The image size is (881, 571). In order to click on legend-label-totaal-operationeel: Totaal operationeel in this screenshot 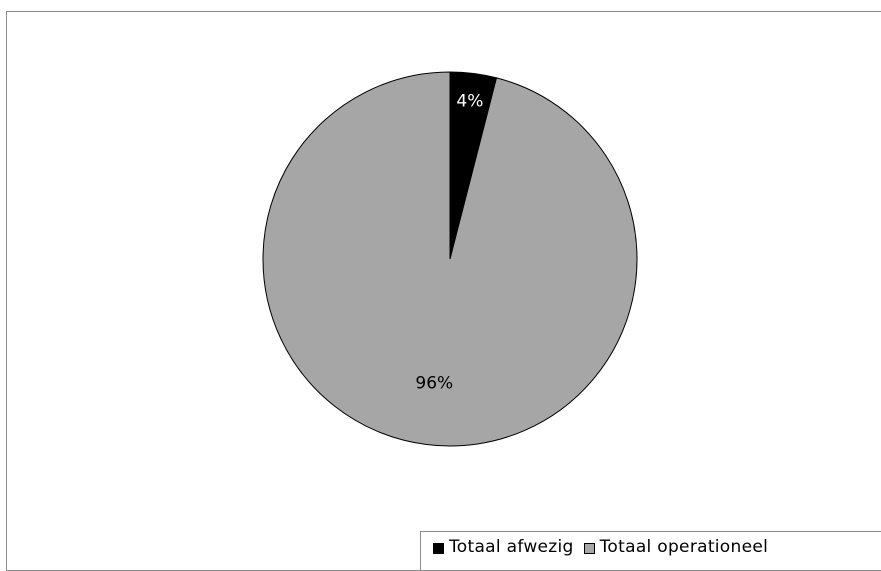, I will do `click(684, 547)`.